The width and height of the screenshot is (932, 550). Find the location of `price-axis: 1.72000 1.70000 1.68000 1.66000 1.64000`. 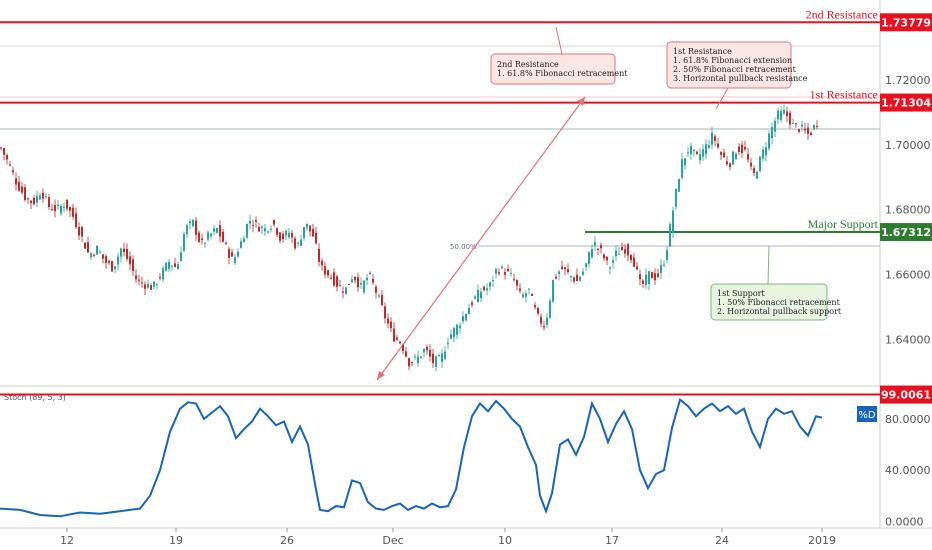

price-axis: 1.72000 1.70000 1.68000 1.66000 1.64000 is located at coordinates (908, 210).